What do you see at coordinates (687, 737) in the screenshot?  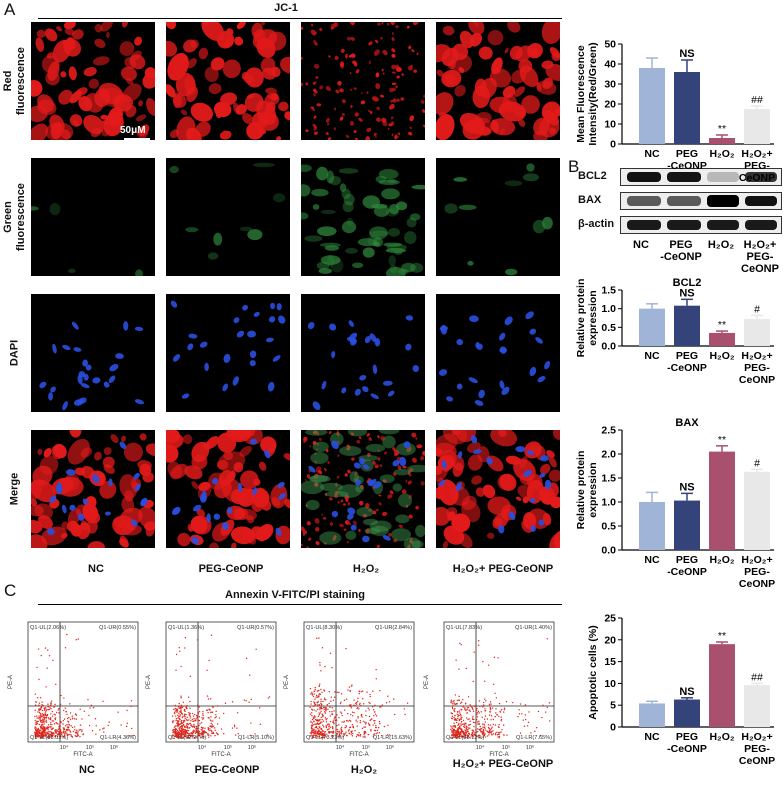 I see `x-tick-label: PEG` at bounding box center [687, 737].